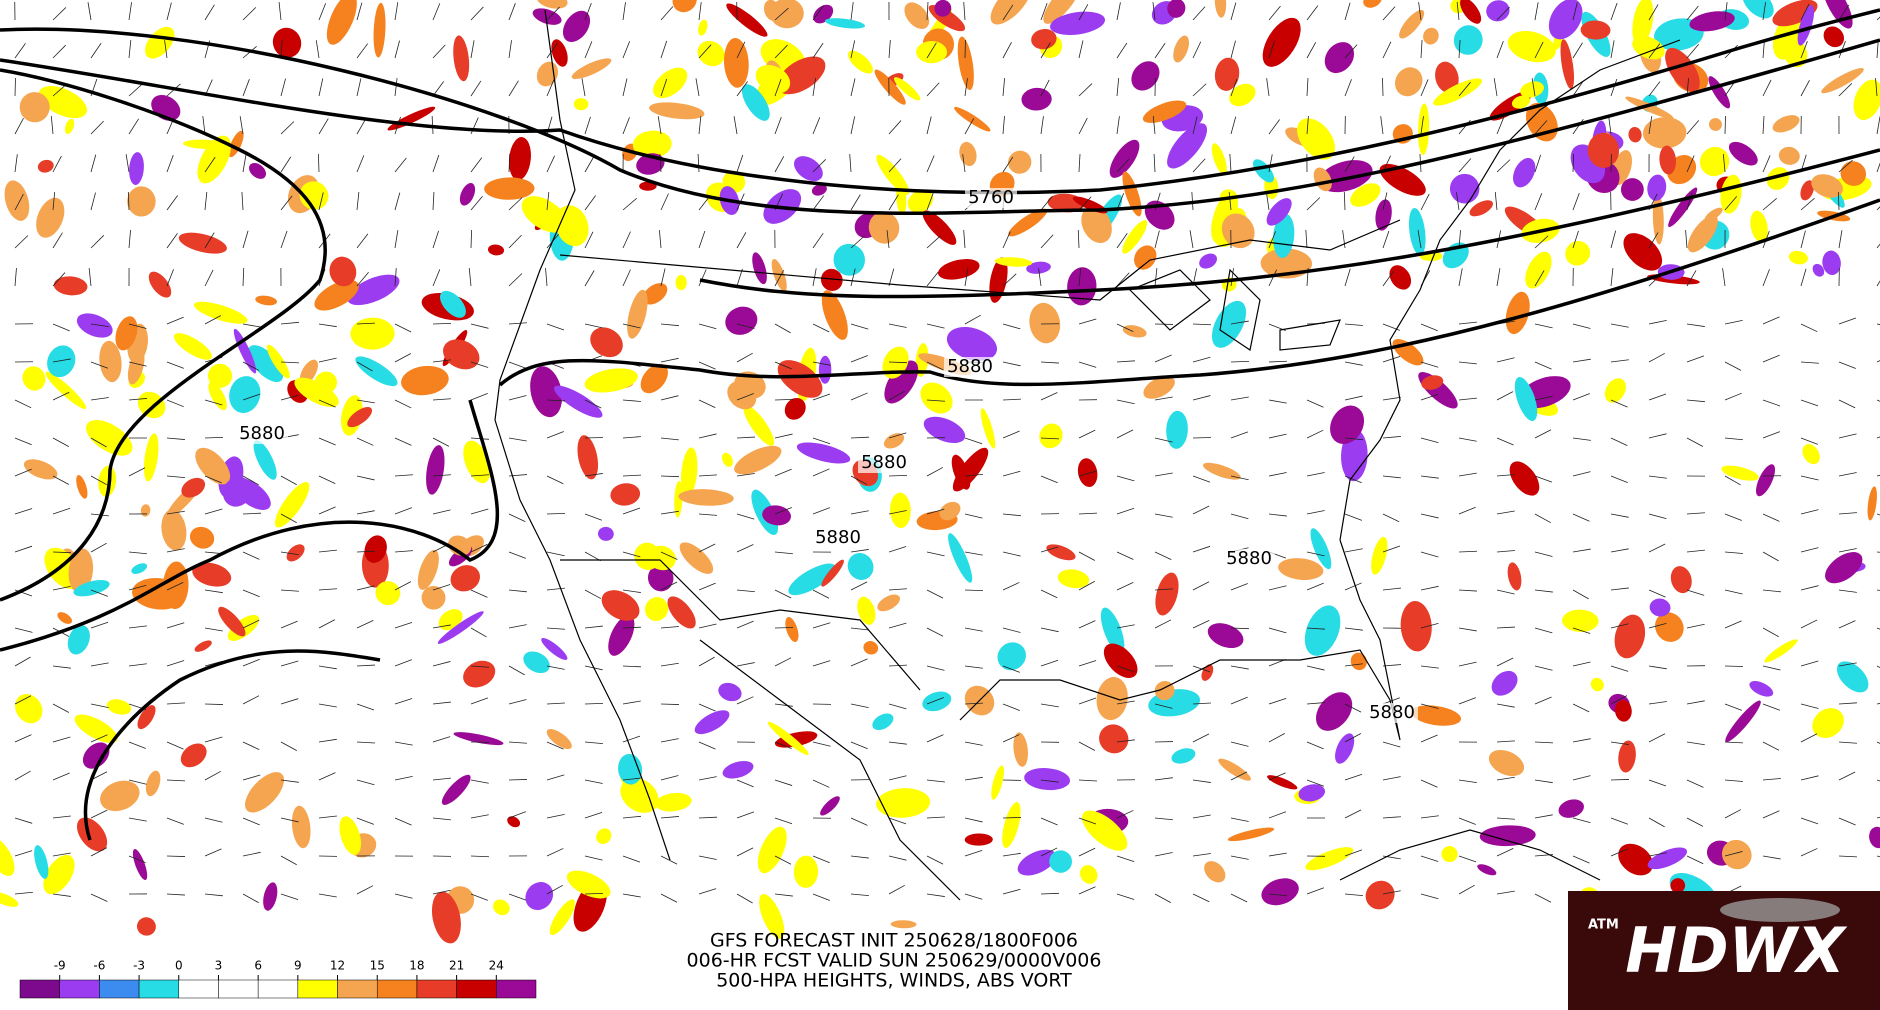 This screenshot has width=1880, height=1010. What do you see at coordinates (79, 989) in the screenshot?
I see `colorbar-swatch` at bounding box center [79, 989].